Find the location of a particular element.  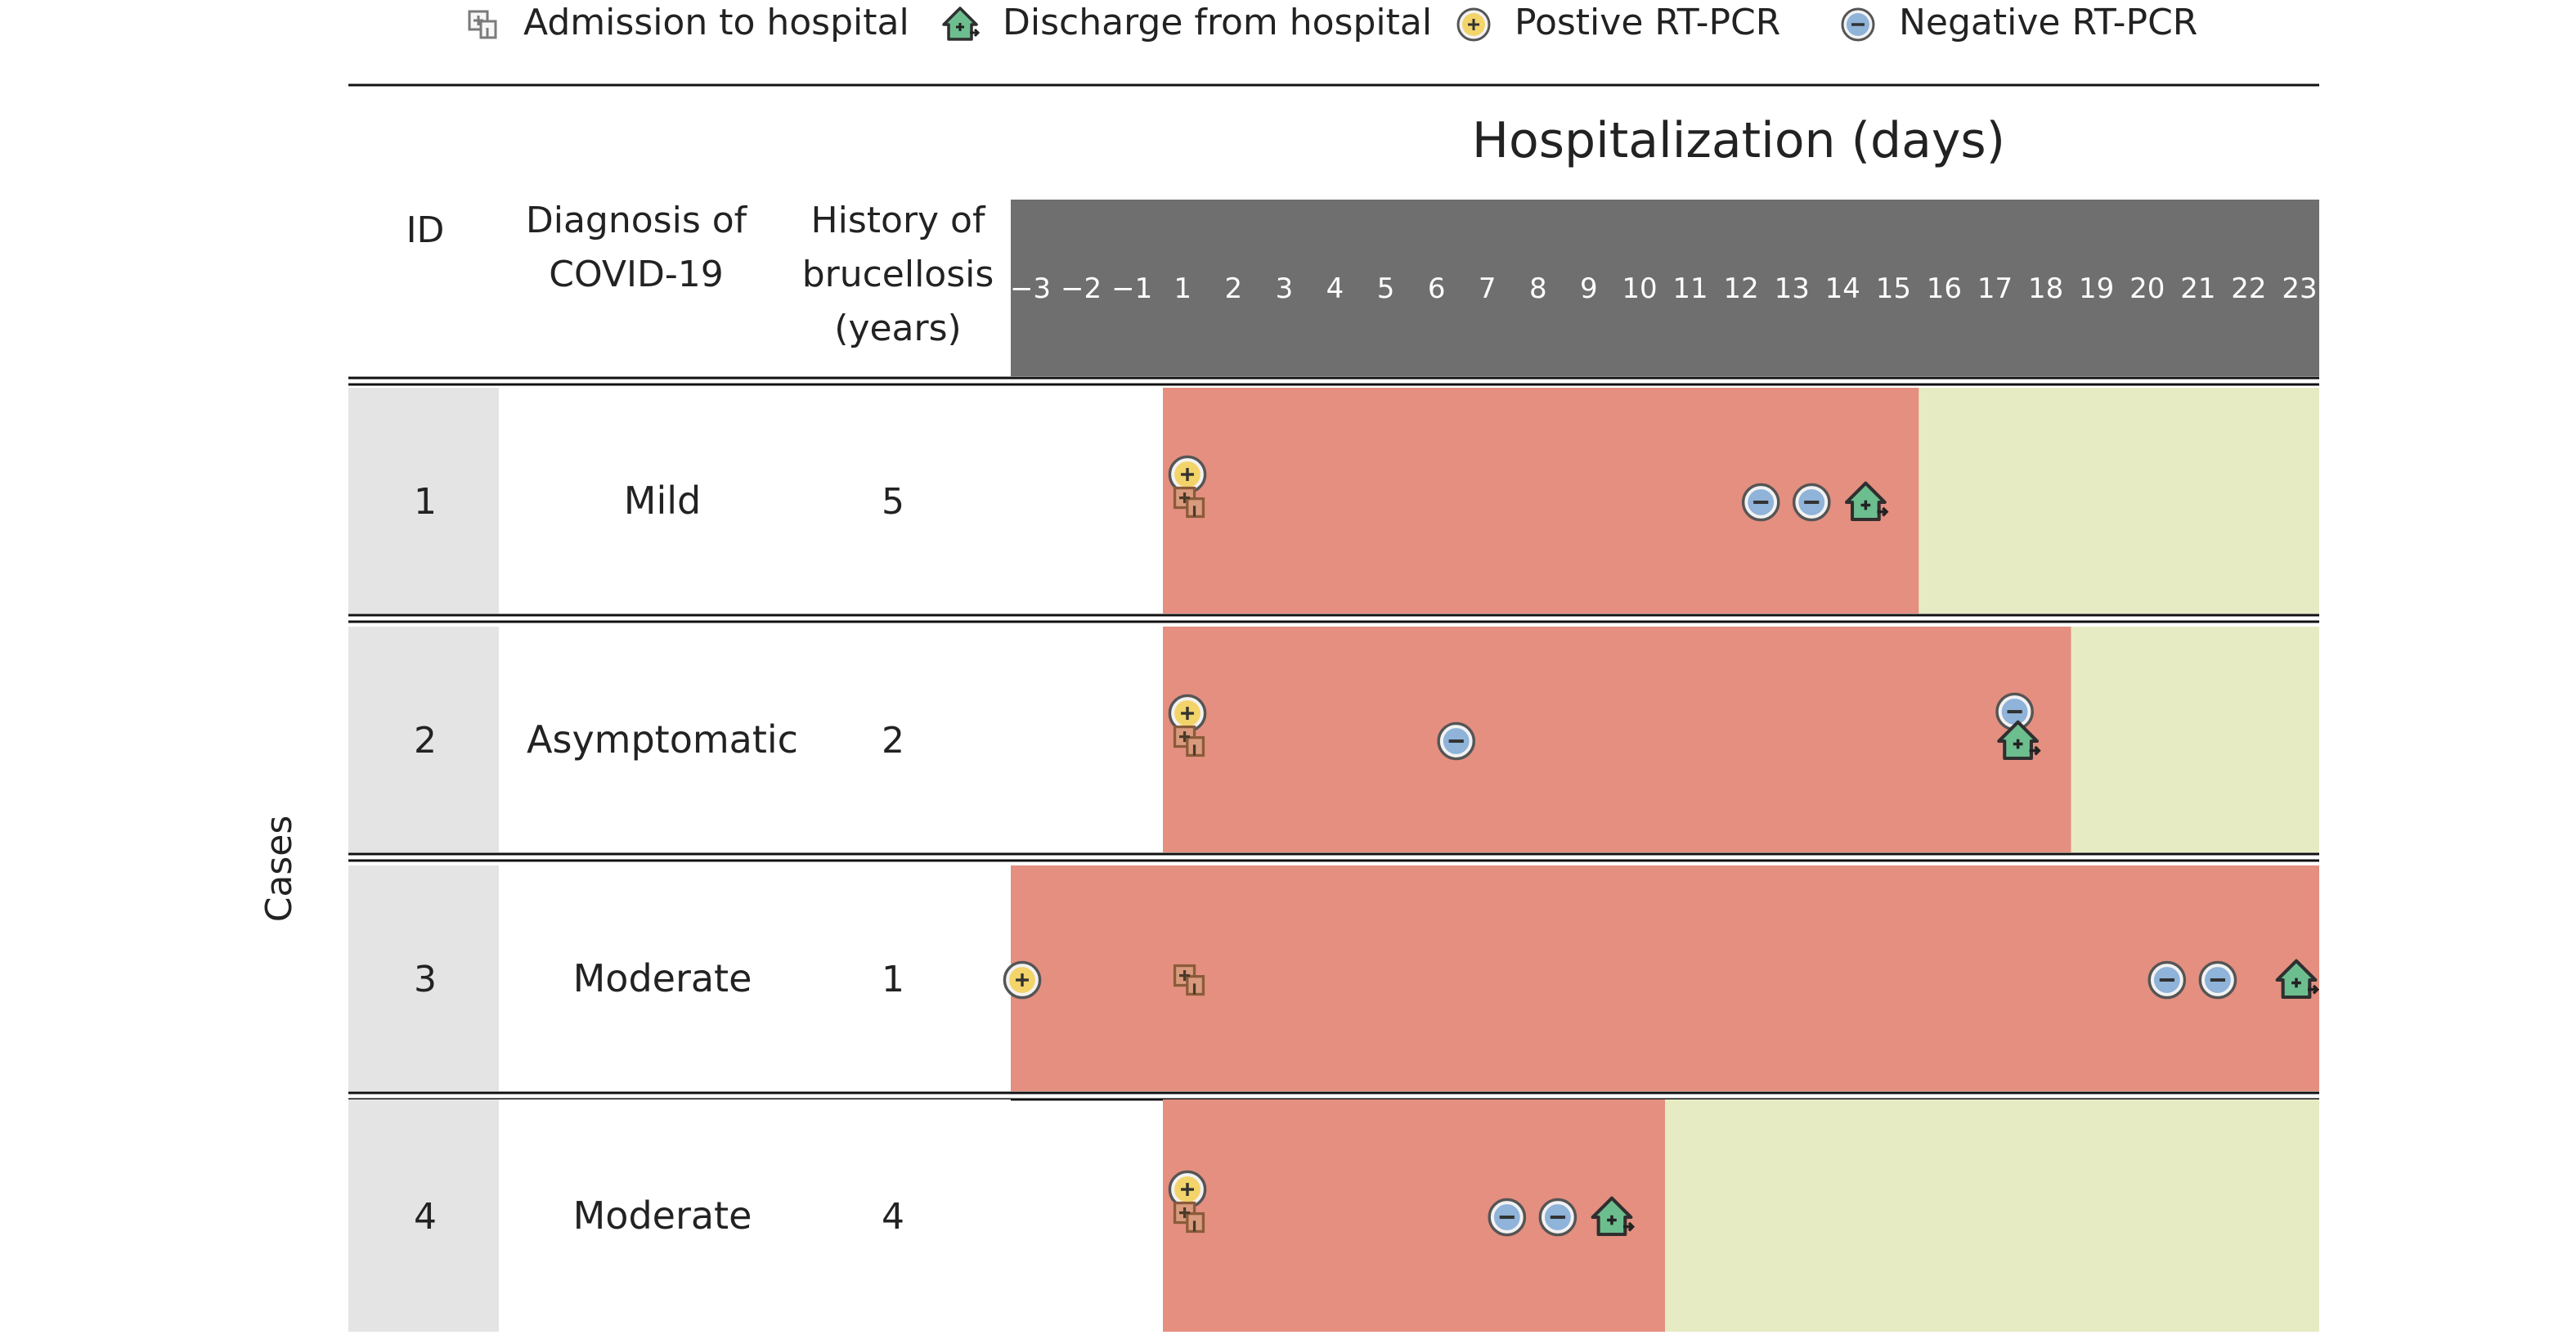

day-tick-label: −2 is located at coordinates (1081, 288).